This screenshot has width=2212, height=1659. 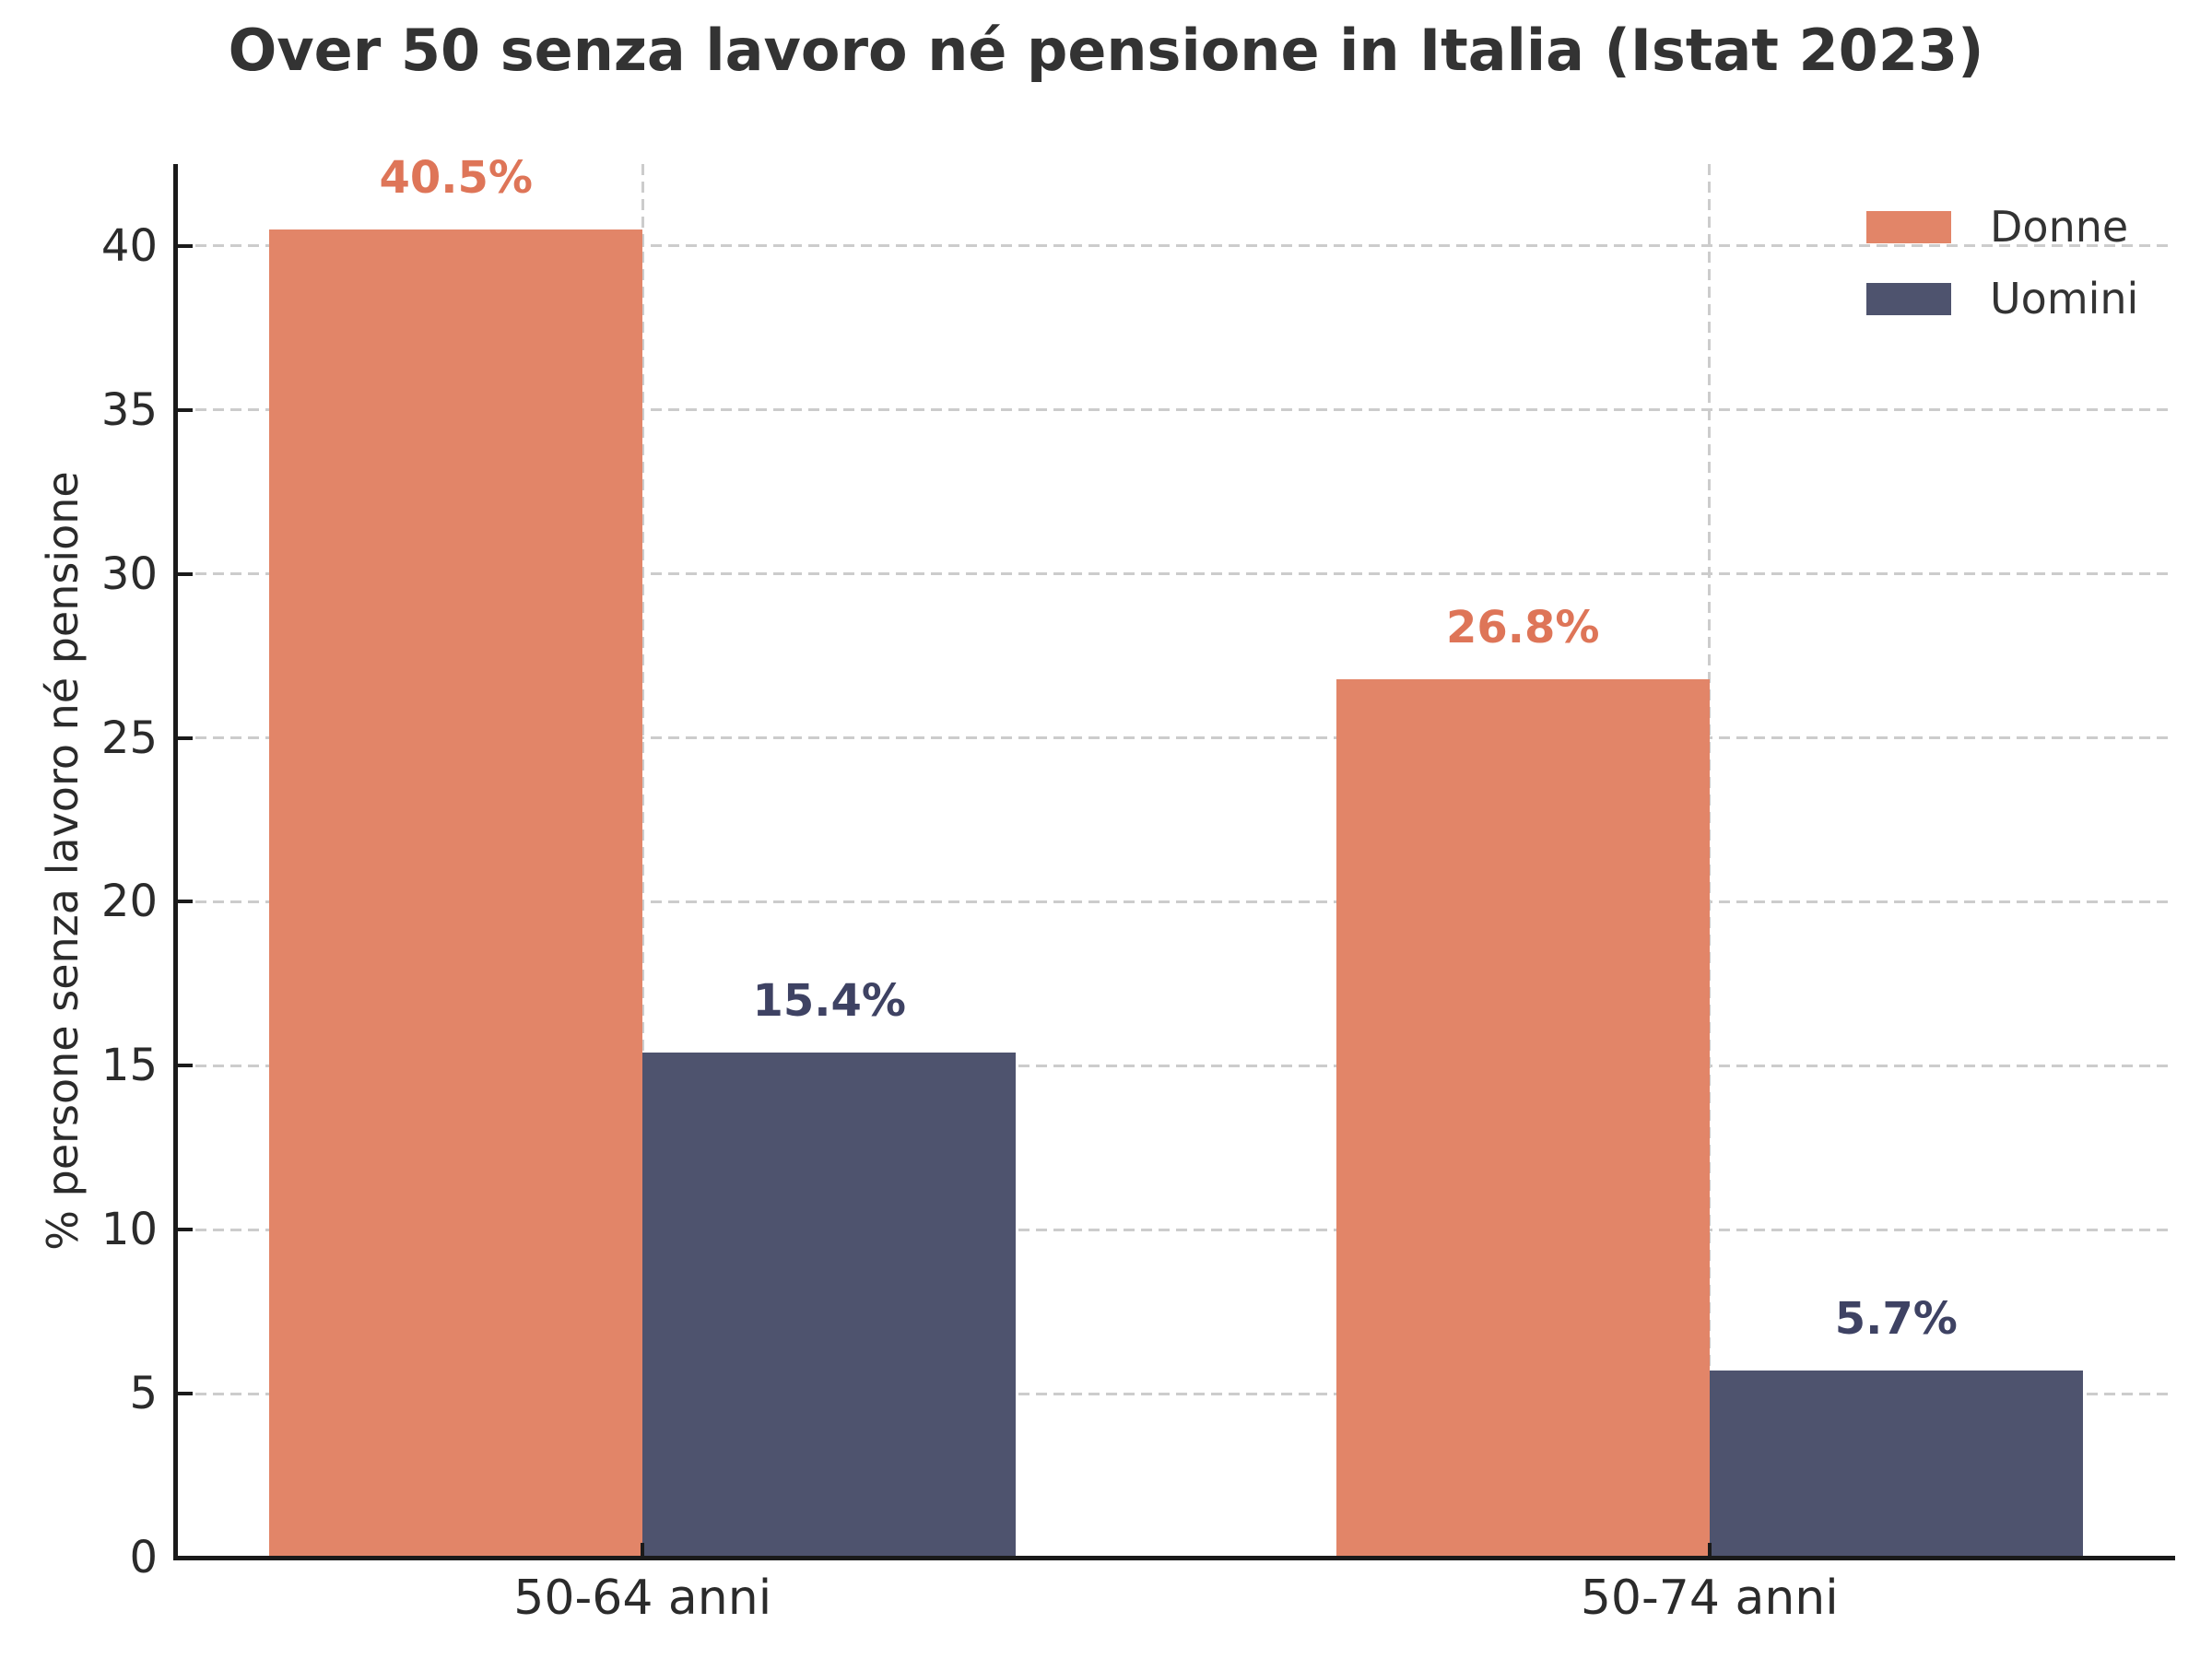 I want to click on ytick-label-10: 10, so click(x=129, y=1230).